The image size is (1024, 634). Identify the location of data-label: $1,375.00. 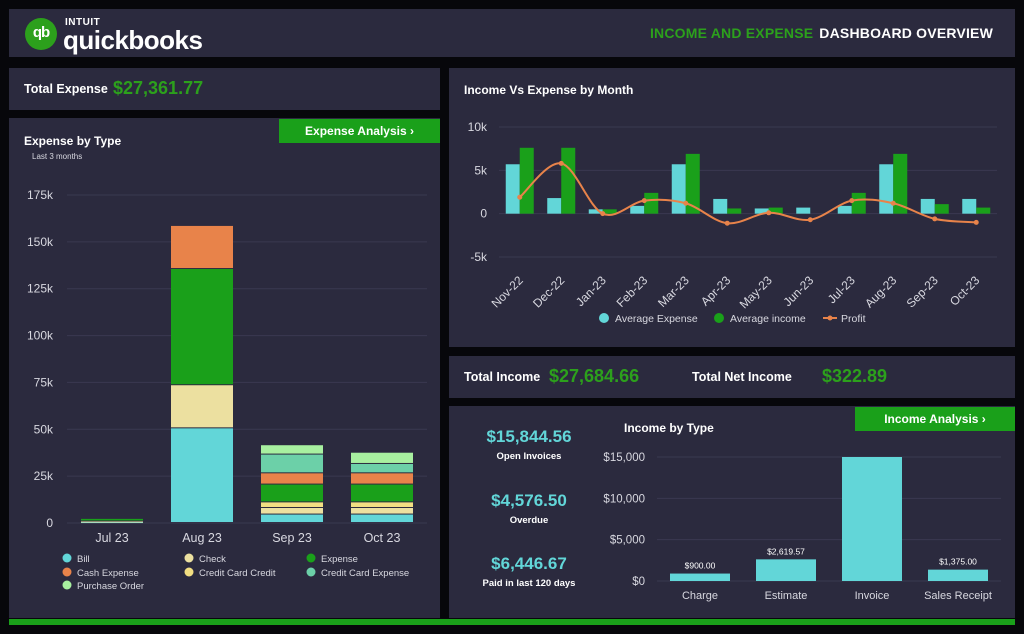
(958, 562).